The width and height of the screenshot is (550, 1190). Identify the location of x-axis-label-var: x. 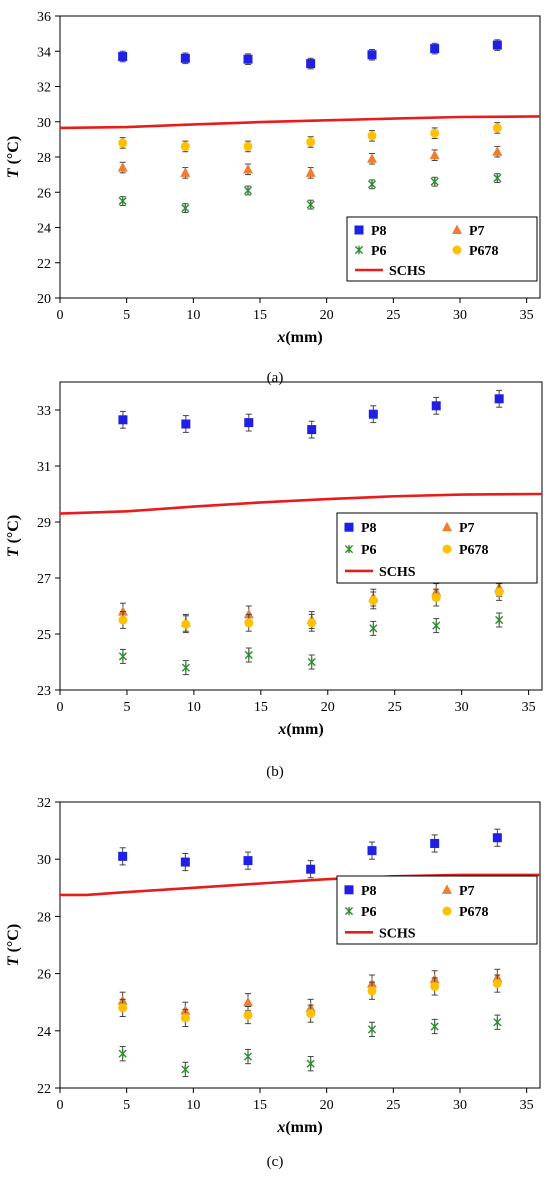
(280, 337).